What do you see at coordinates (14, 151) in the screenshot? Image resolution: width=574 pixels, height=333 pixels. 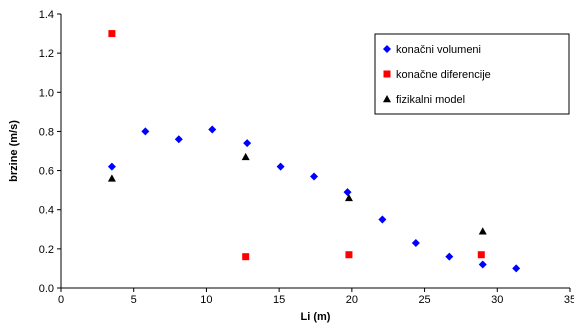 I see `y-axis-title: brzine (m/s)` at bounding box center [14, 151].